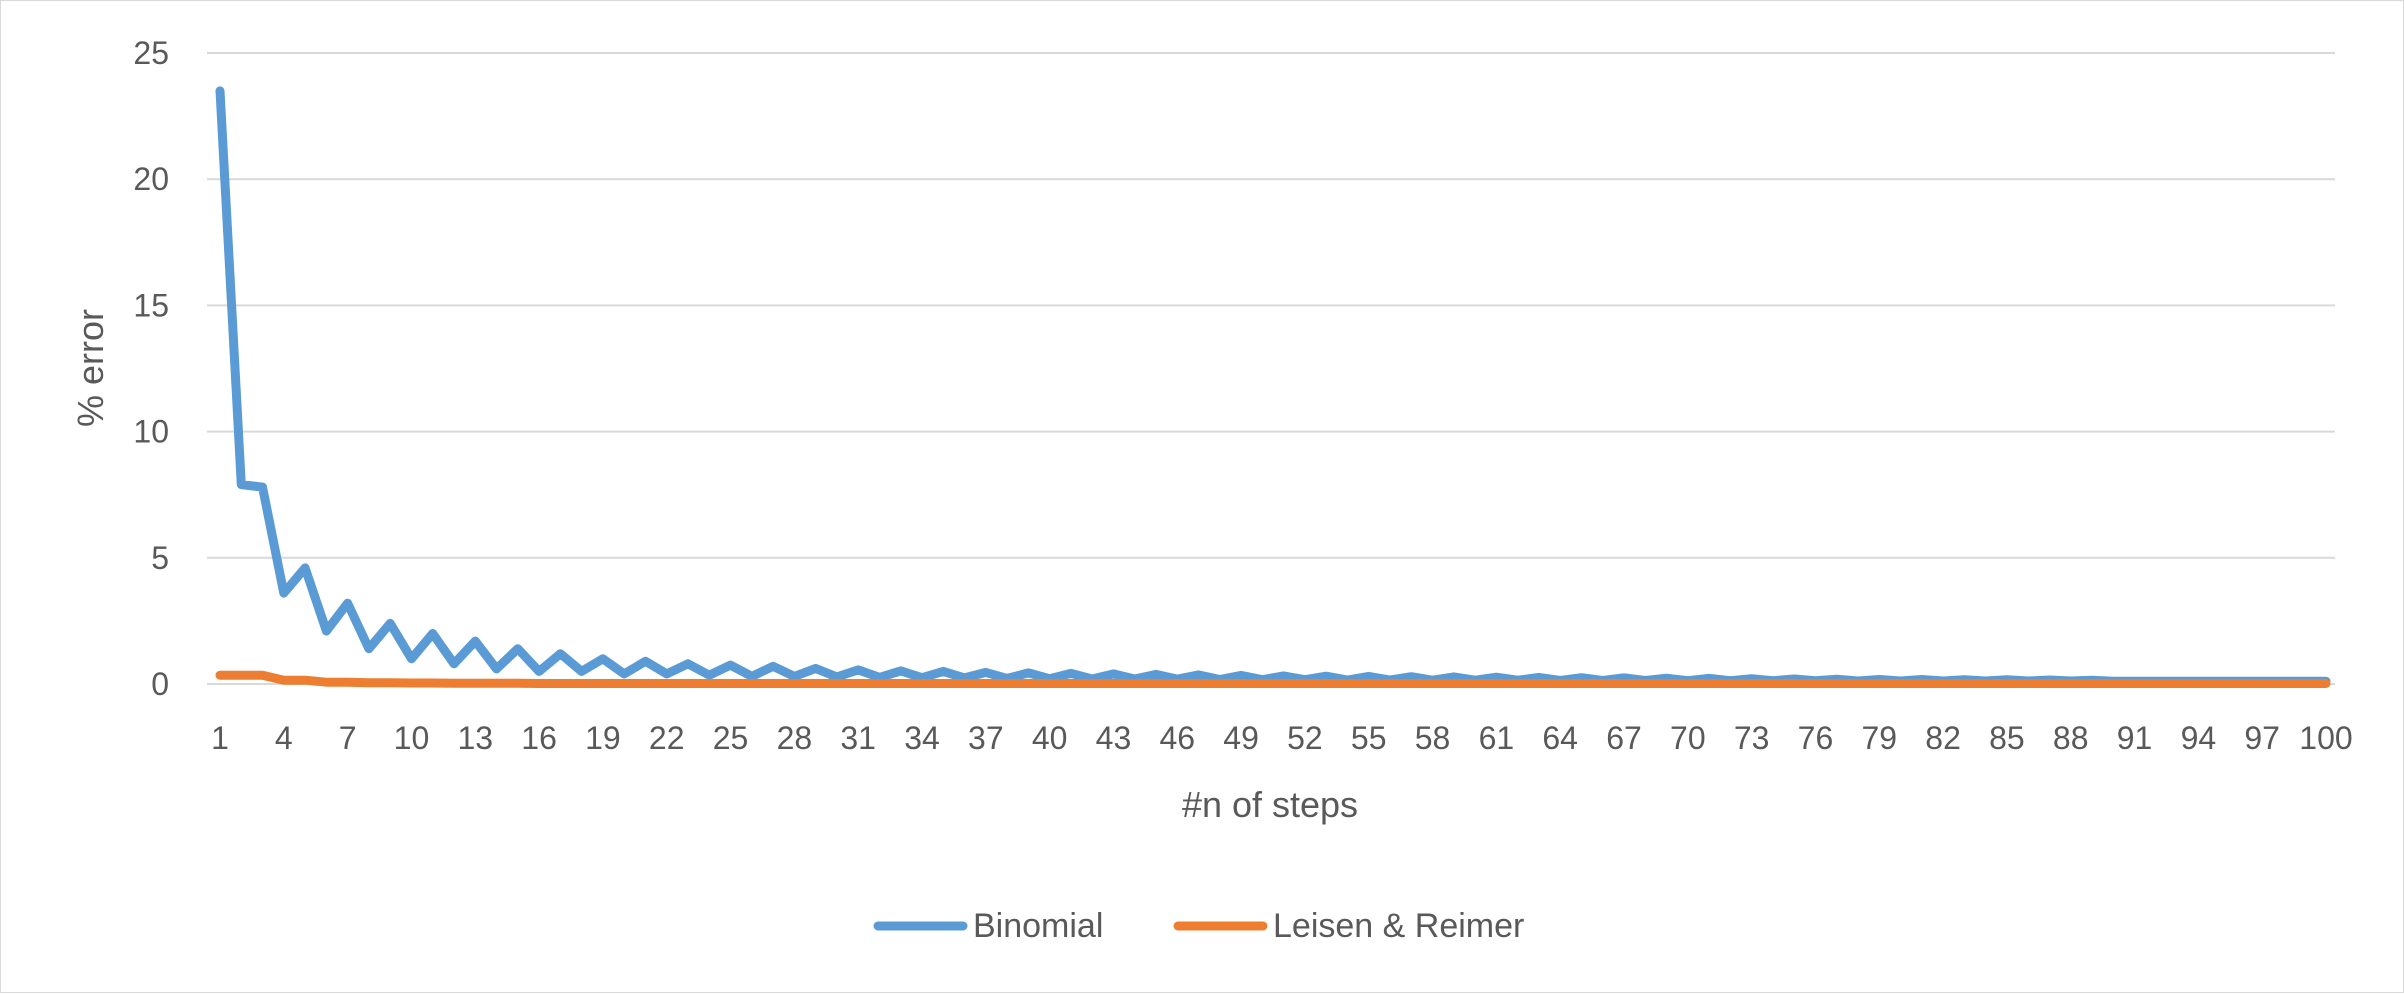  Describe the element at coordinates (2071, 738) in the screenshot. I see `x-tick-label: 88` at that location.